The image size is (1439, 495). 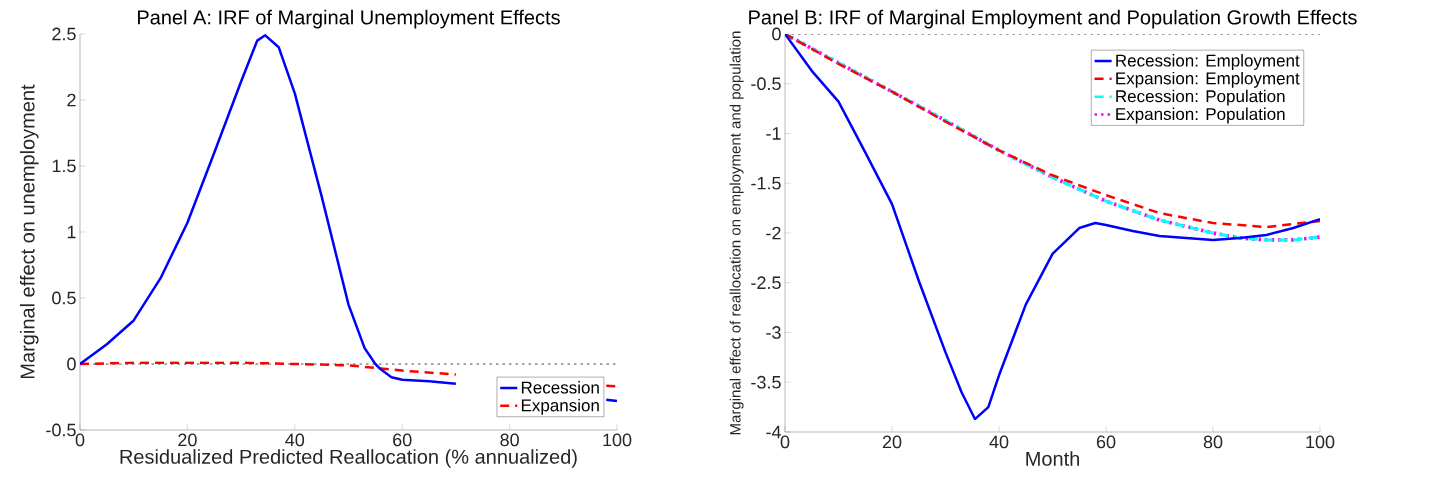 What do you see at coordinates (560, 406) in the screenshot?
I see `legend-label: Expansion` at bounding box center [560, 406].